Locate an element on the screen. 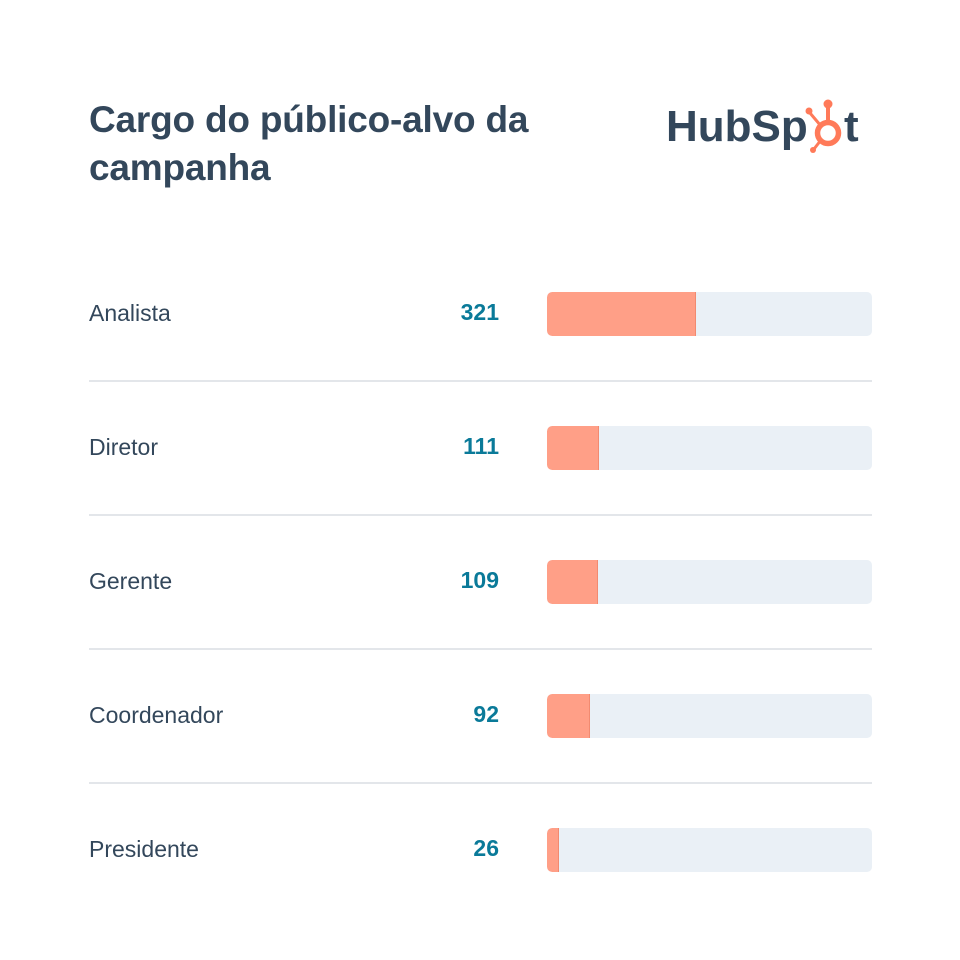 The height and width of the screenshot is (960, 960). bar-row: Presidente 26 is located at coordinates (480, 851).